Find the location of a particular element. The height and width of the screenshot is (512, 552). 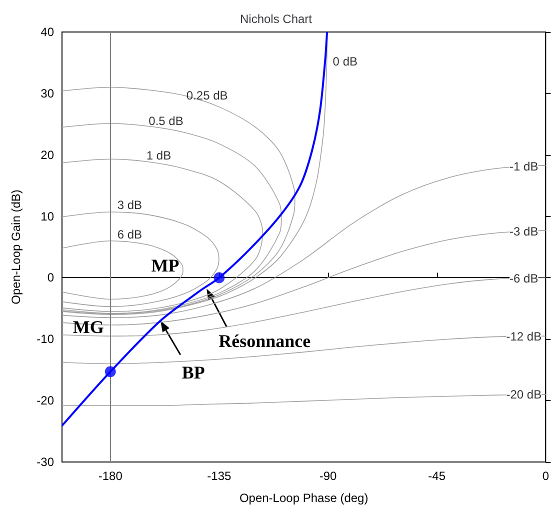

chart-title: Nichols Chart is located at coordinates (276, 19).